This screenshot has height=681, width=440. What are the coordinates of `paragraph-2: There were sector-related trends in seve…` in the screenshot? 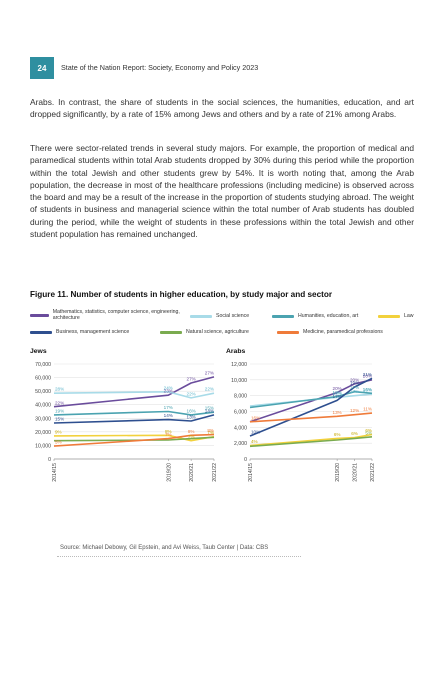 It's located at (222, 191).